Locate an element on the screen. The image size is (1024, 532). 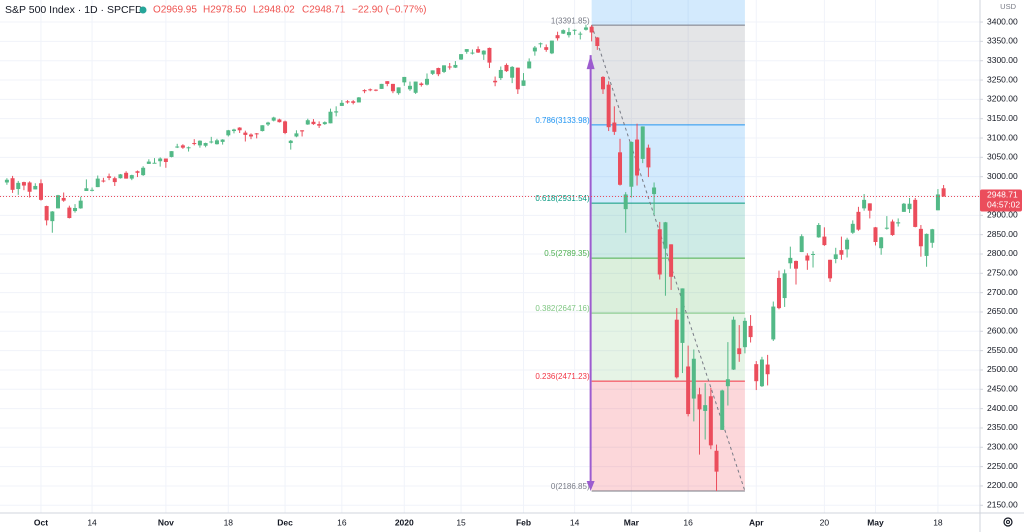
gear is located at coordinates (1008, 522).